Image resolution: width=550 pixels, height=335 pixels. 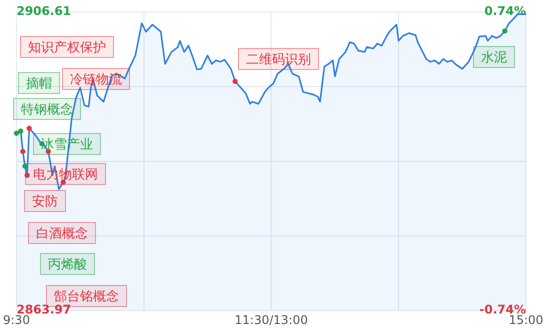 I want to click on y-tick-label: 2906.61, so click(x=44, y=11).